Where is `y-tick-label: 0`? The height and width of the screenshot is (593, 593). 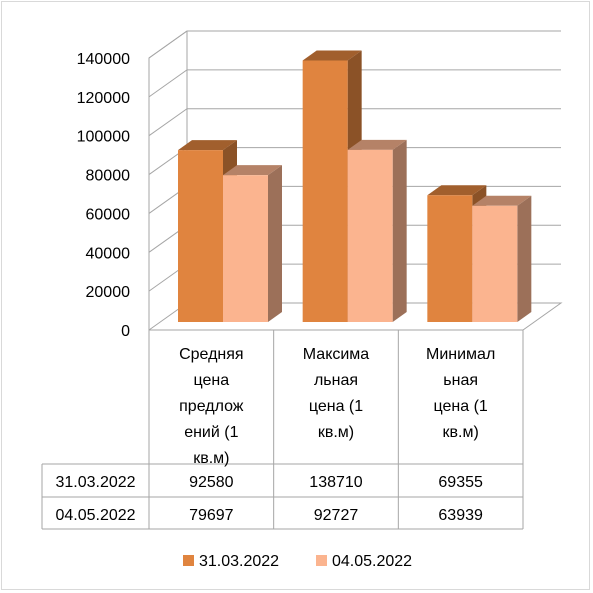 y-tick-label: 0 is located at coordinates (125, 331).